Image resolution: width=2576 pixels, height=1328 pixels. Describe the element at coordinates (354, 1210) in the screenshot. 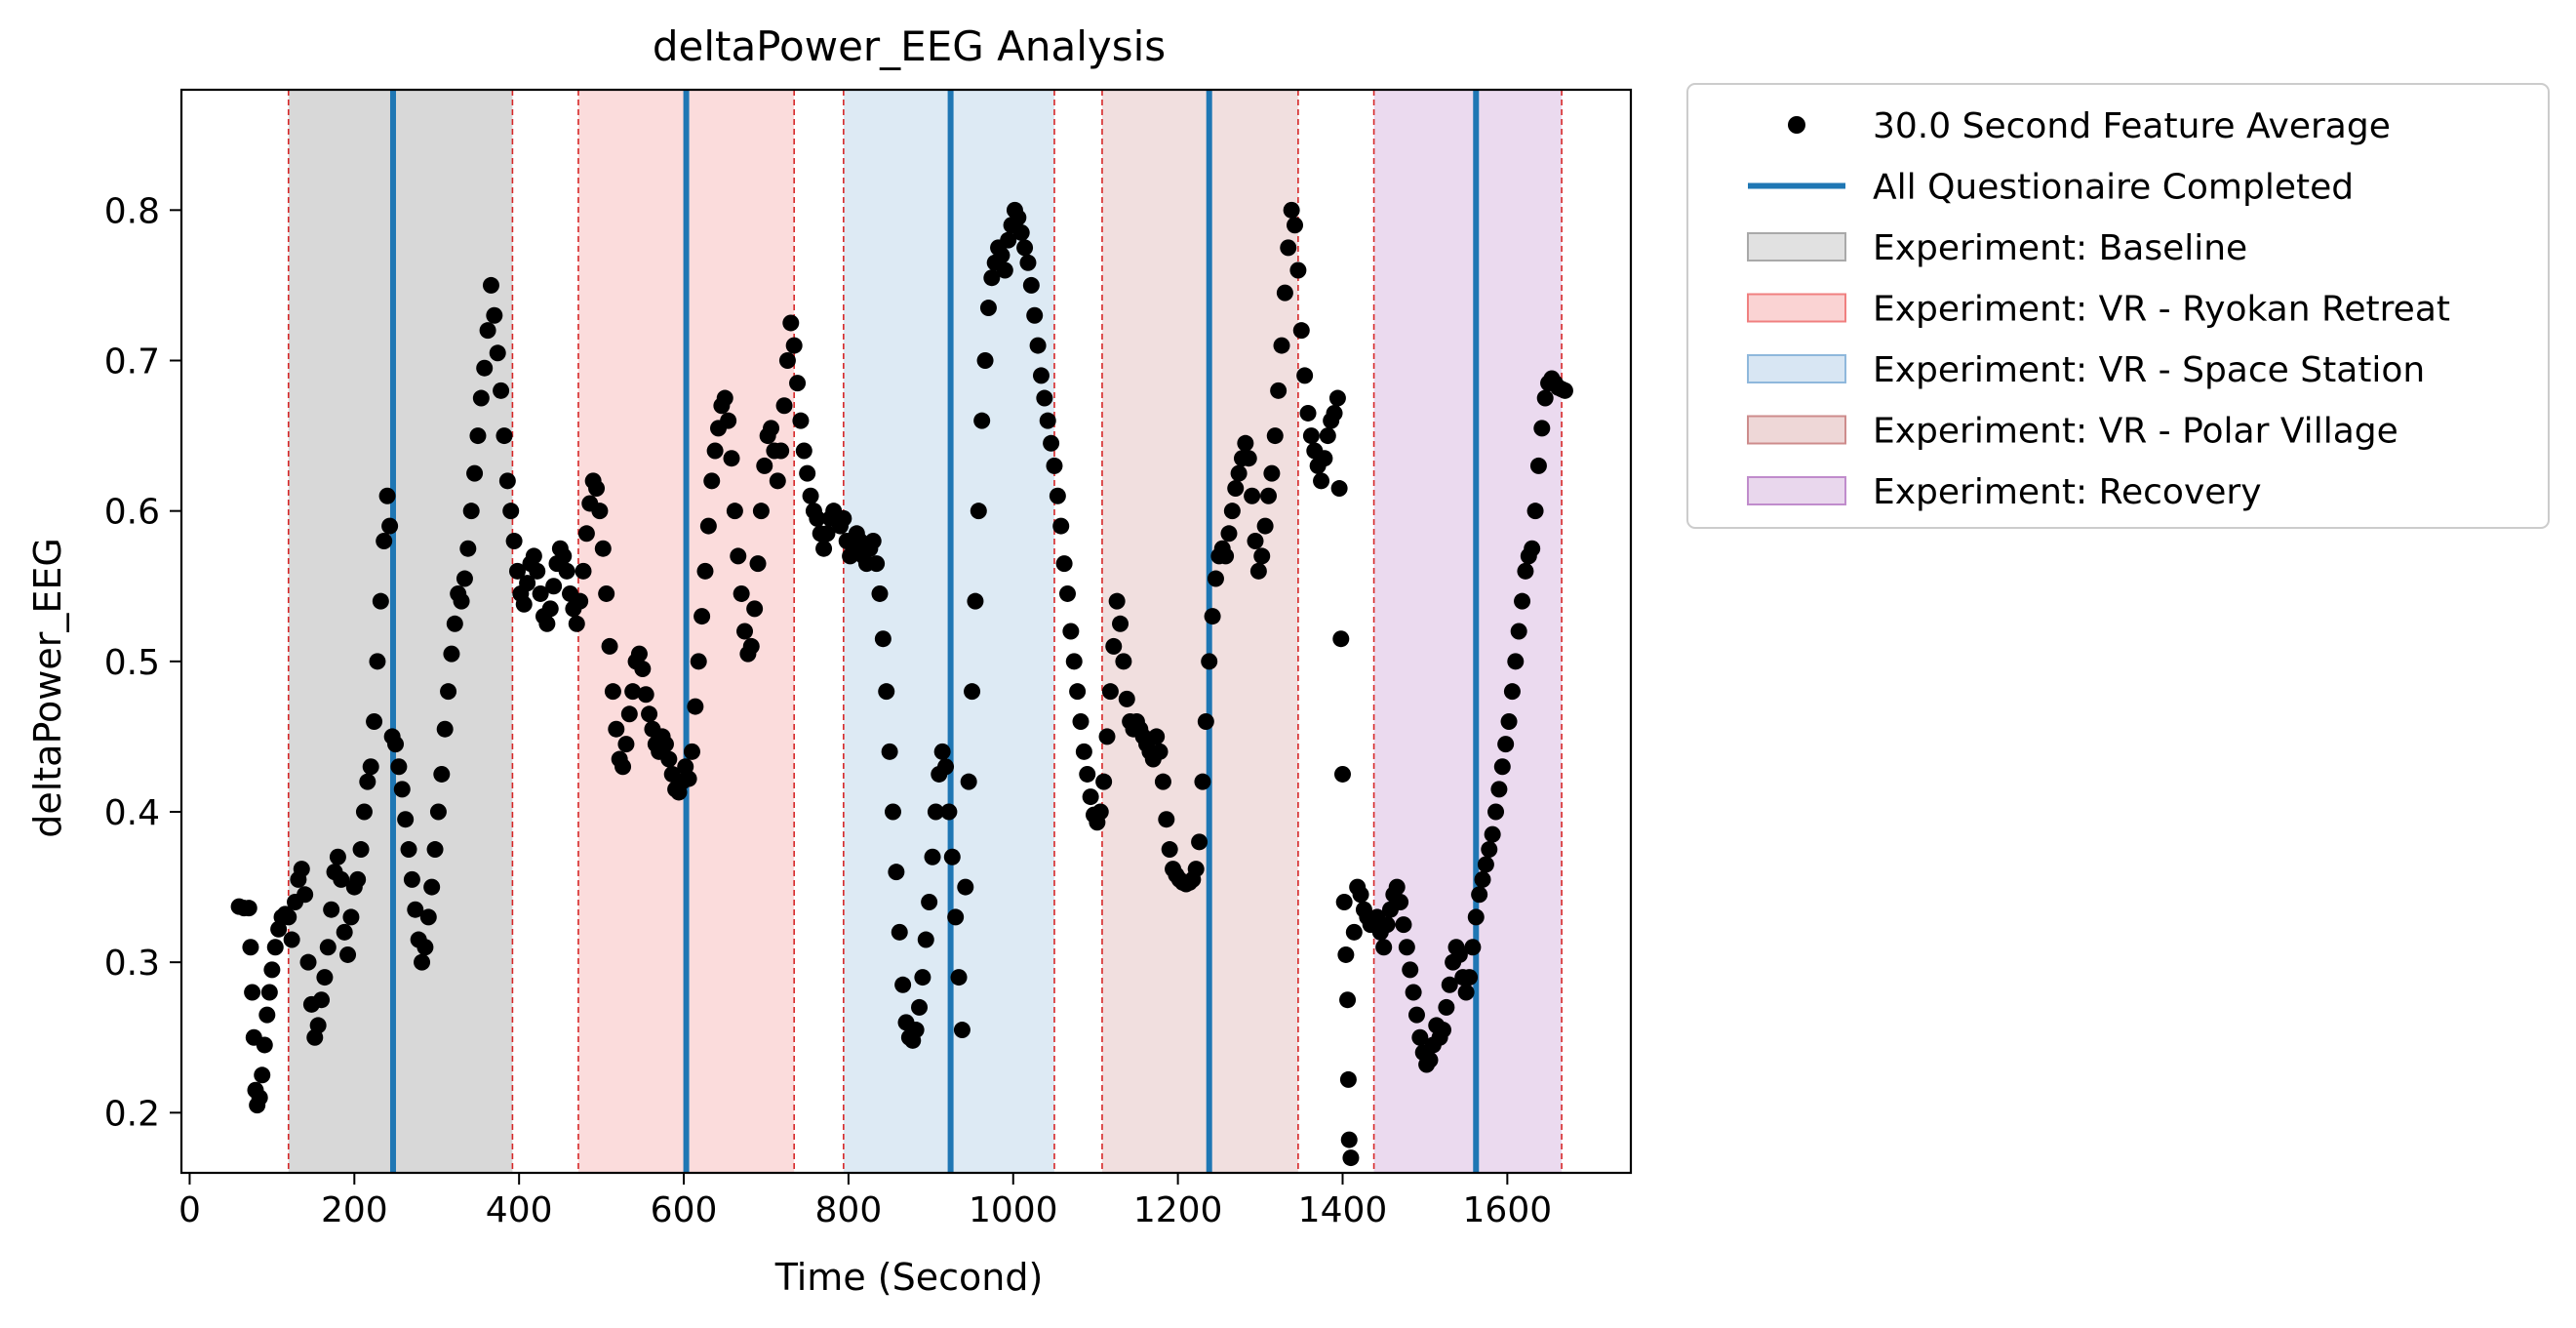

I see `x-tick-label: 200` at that location.